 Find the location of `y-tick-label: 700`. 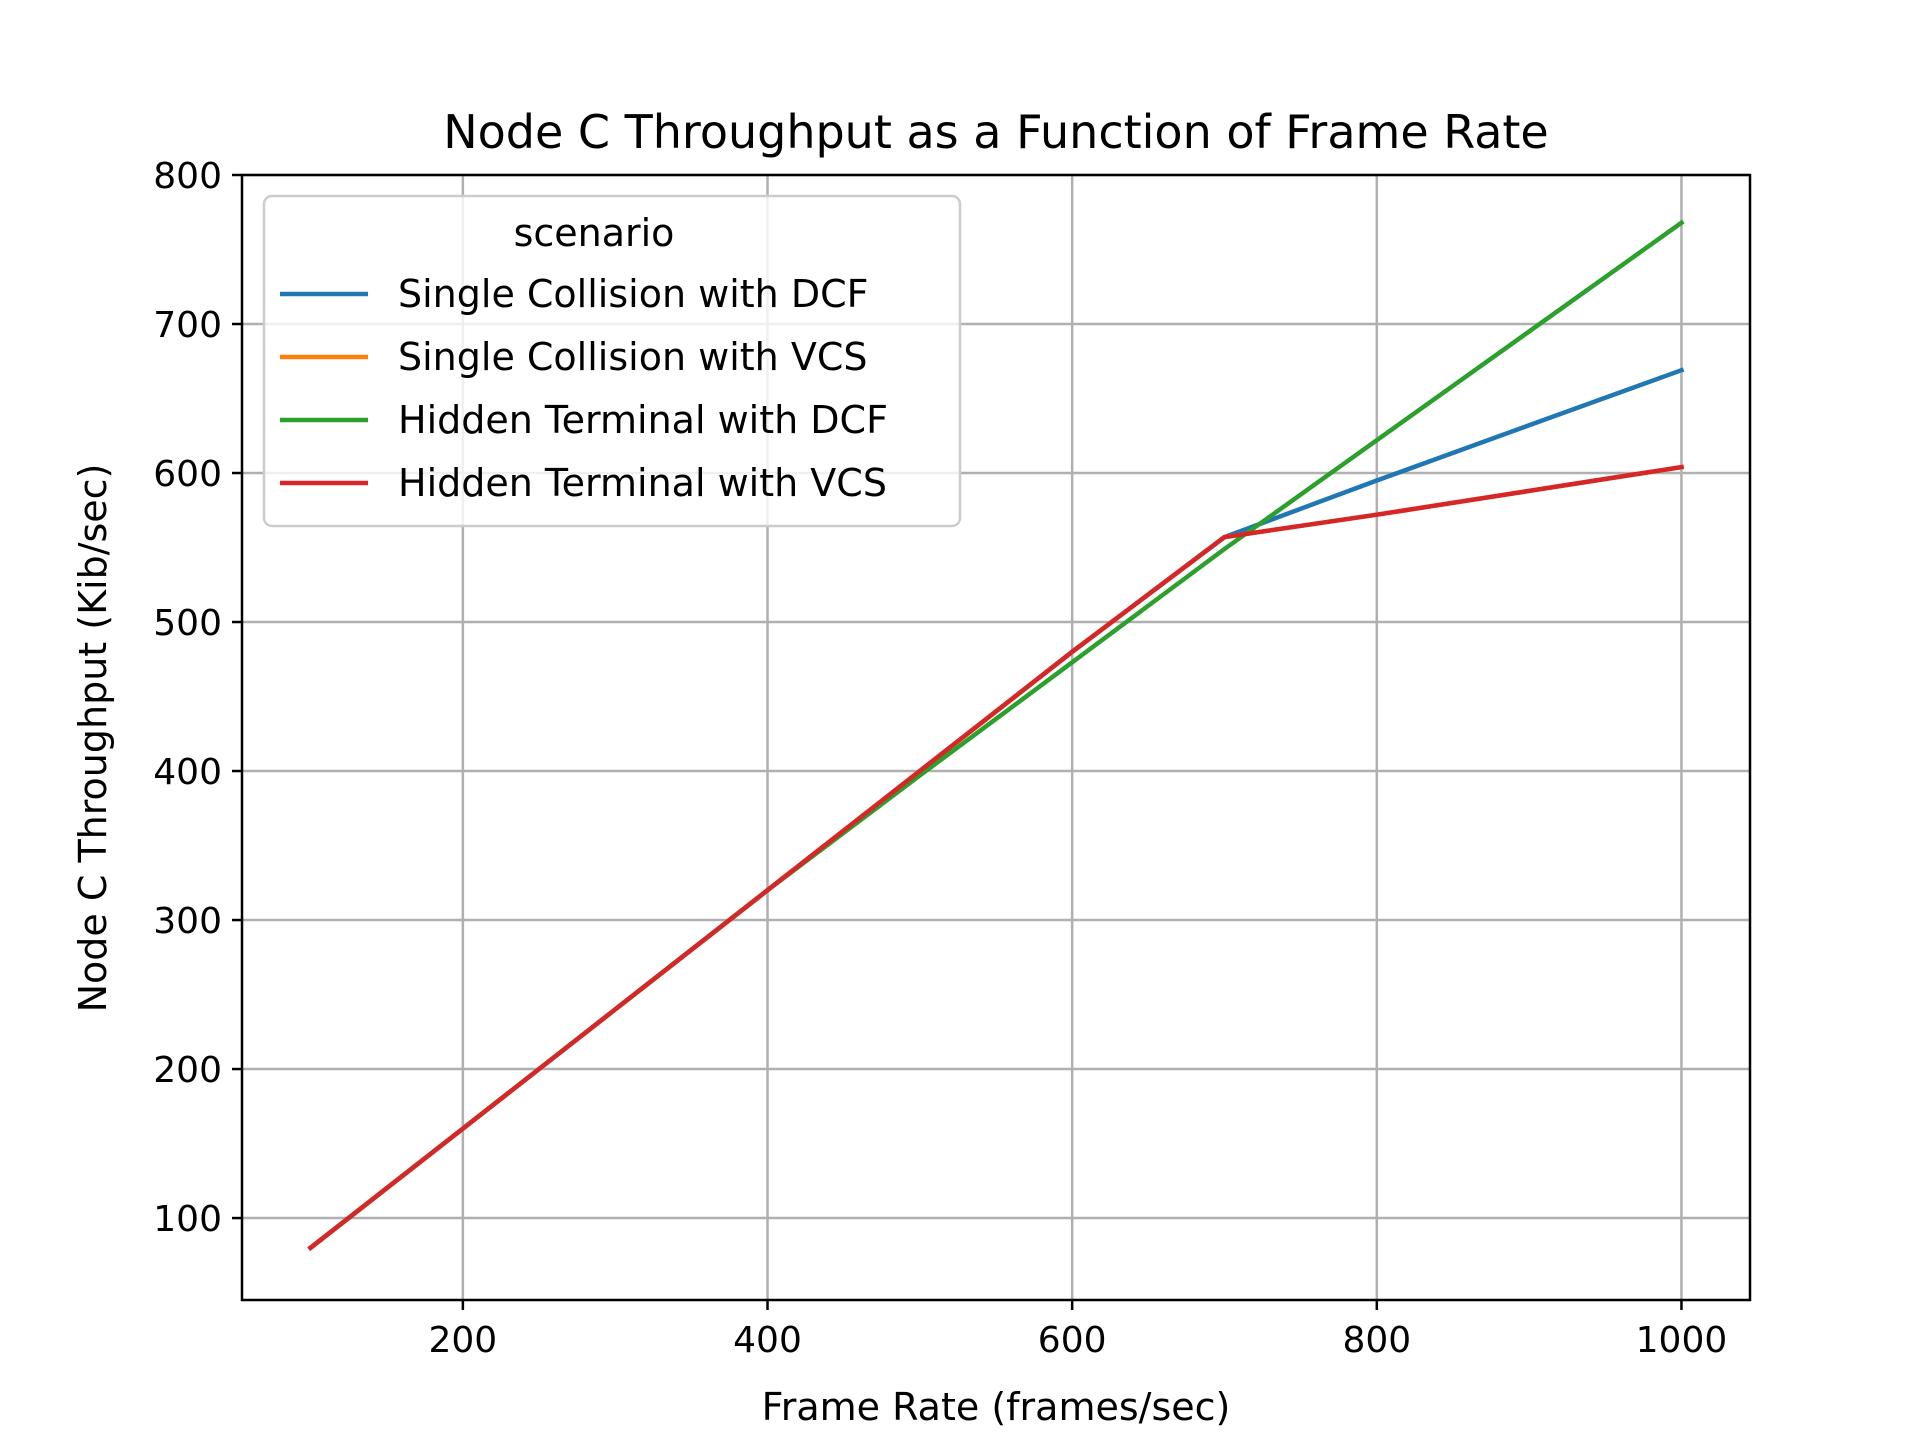

y-tick-label: 700 is located at coordinates (187, 325).